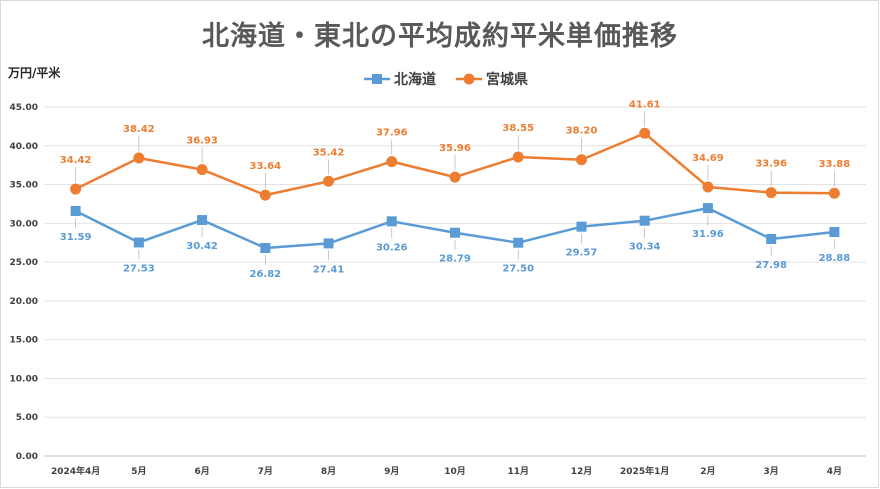  I want to click on y-axis-unit: 万円/平米, so click(34, 73).